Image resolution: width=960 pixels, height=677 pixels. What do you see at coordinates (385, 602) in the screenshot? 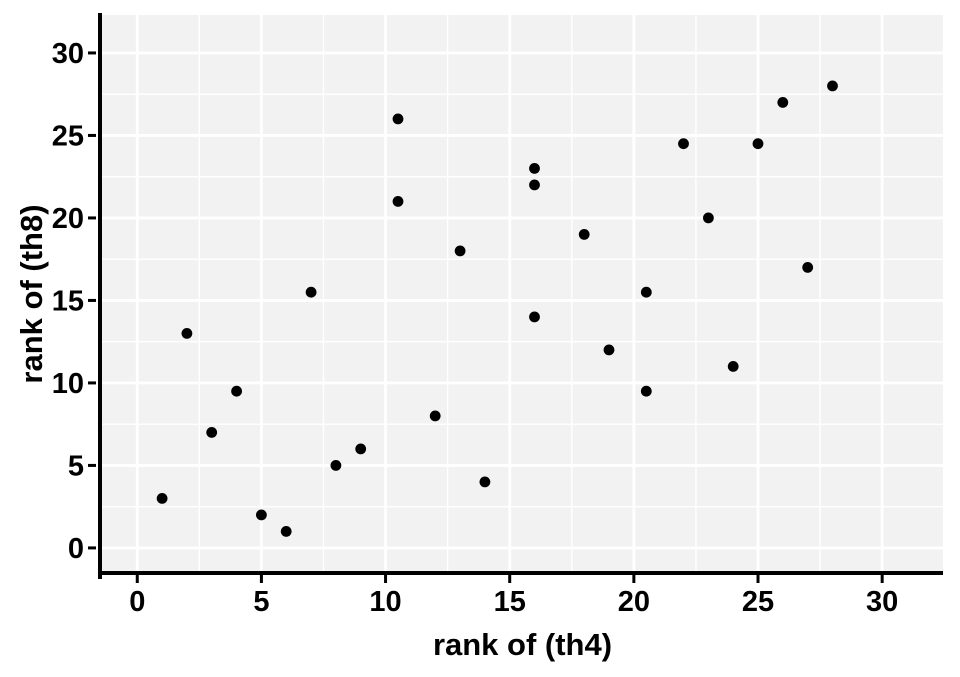
I see `x-tick-label: 10` at bounding box center [385, 602].